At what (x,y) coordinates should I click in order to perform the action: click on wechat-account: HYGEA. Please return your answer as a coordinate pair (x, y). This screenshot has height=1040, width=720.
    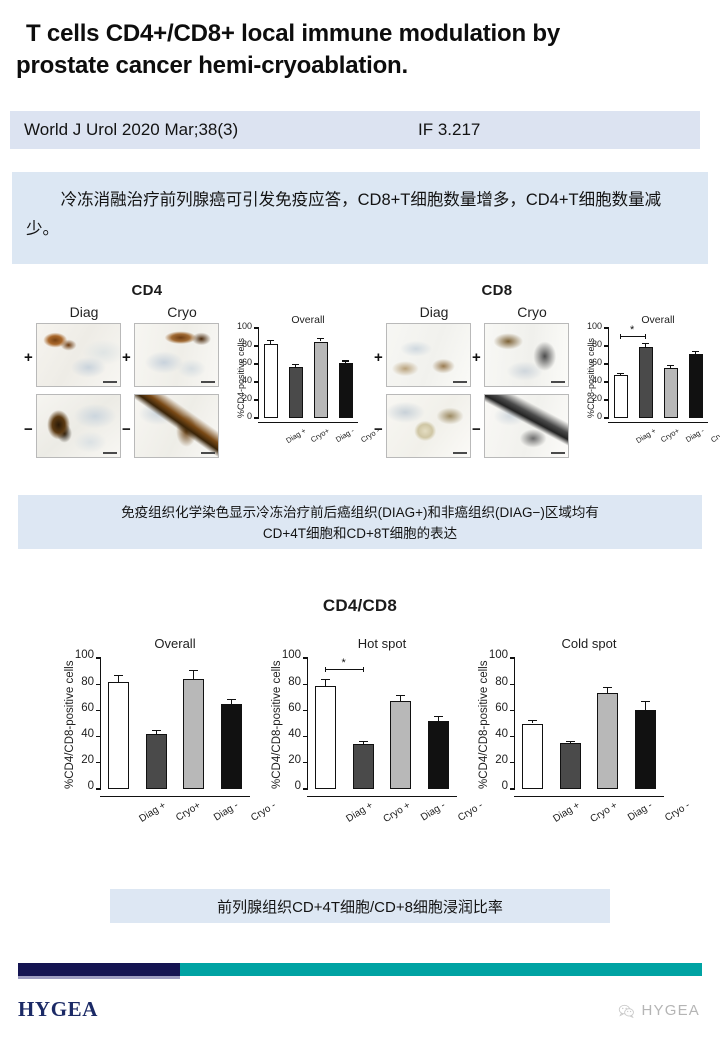
    Looking at the image, I should click on (659, 1010).